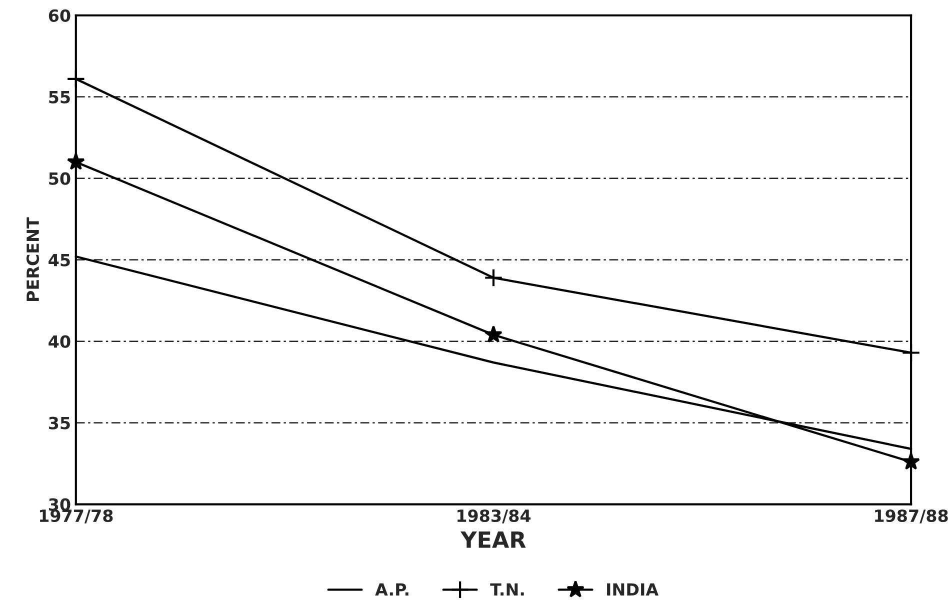 This screenshot has height=615, width=949. What do you see at coordinates (59, 97) in the screenshot?
I see `y-tick-label: 55` at bounding box center [59, 97].